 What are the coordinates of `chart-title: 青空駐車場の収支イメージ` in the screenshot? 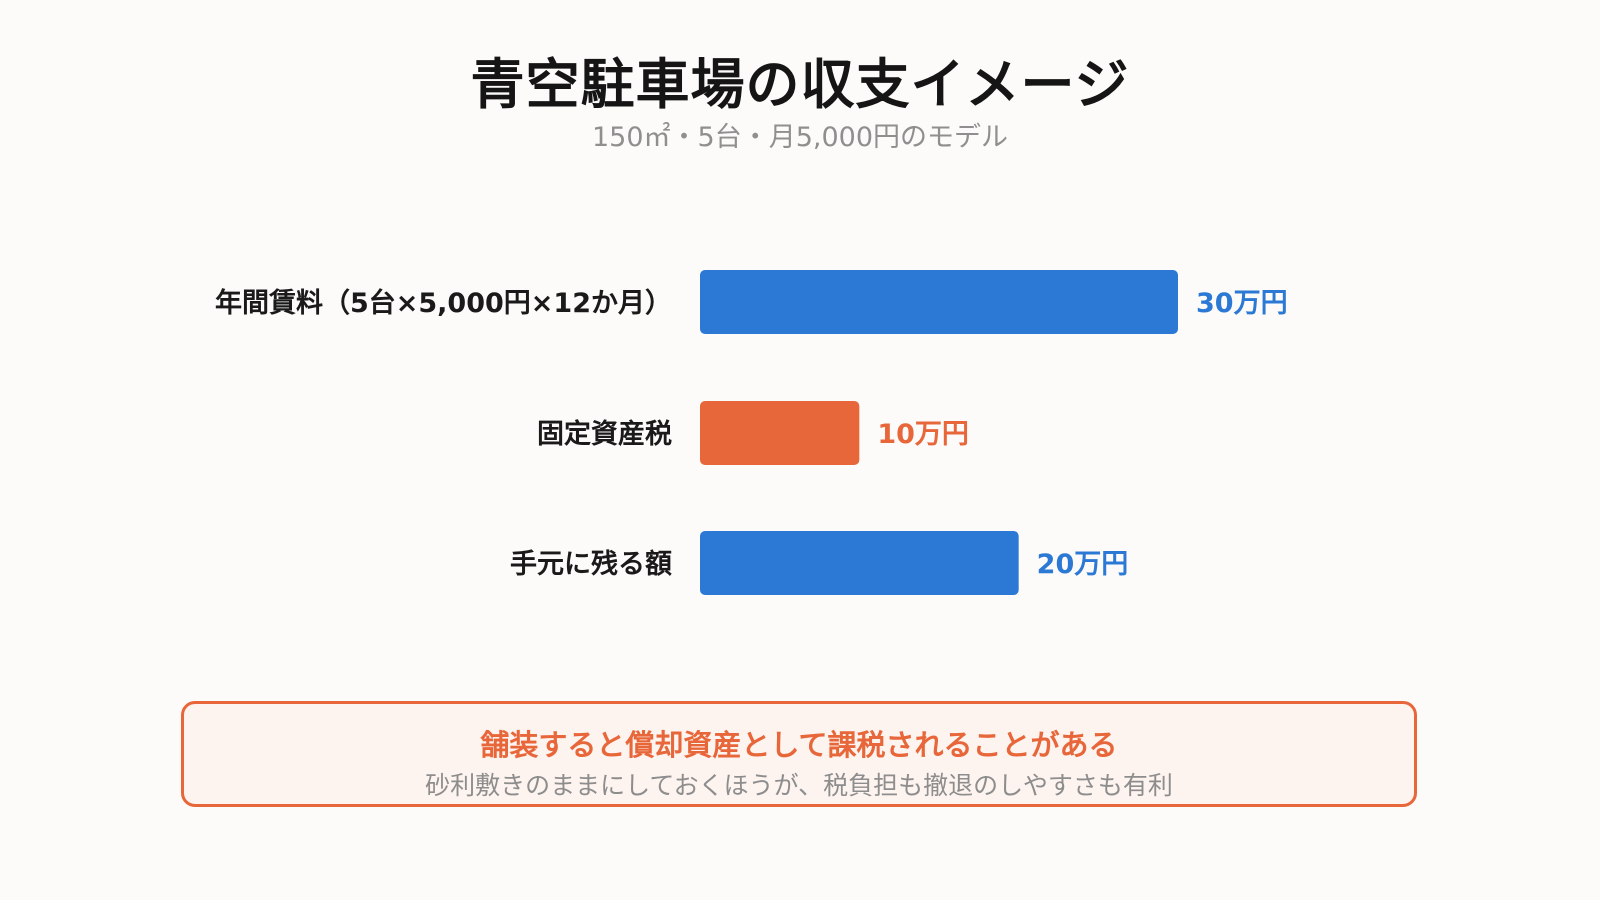 It's located at (800, 84).